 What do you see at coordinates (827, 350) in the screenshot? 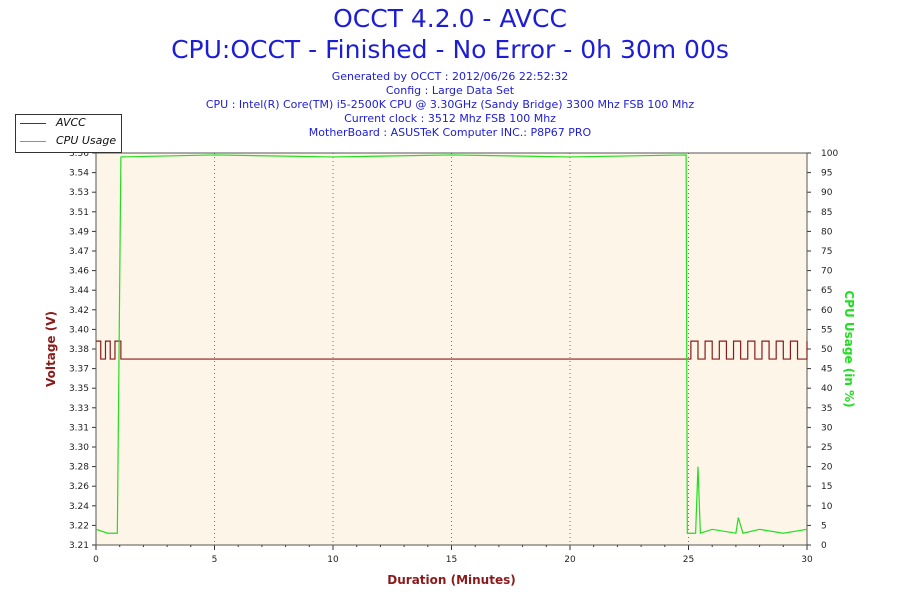
I see `y-right-tick-label: 50` at bounding box center [827, 350].